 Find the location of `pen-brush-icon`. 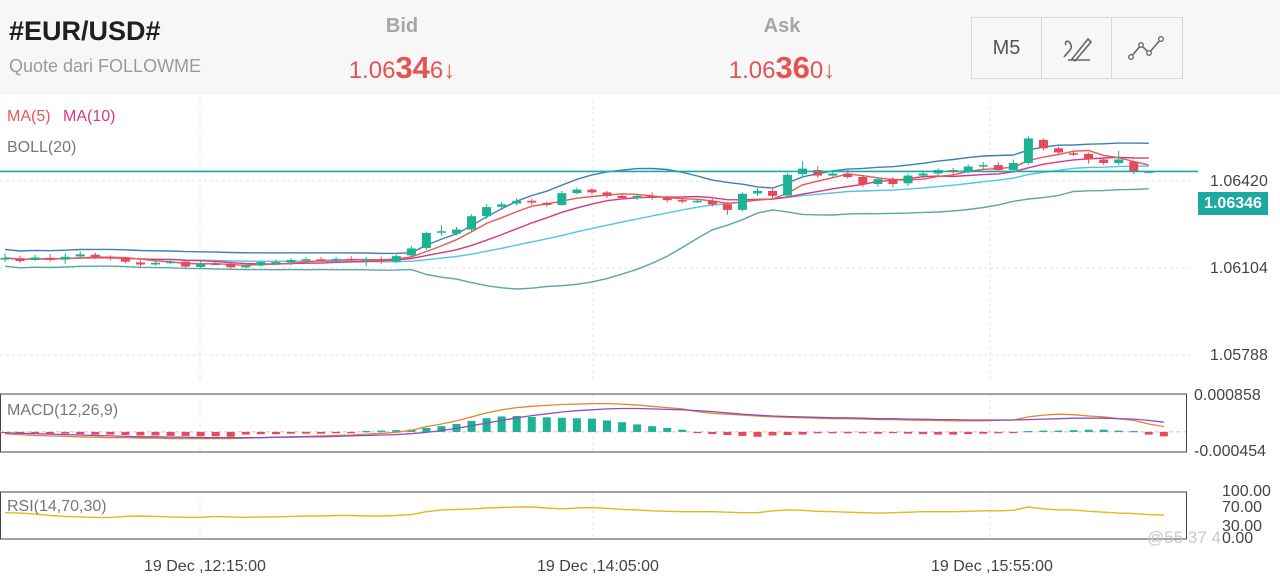

pen-brush-icon is located at coordinates (1077, 50).